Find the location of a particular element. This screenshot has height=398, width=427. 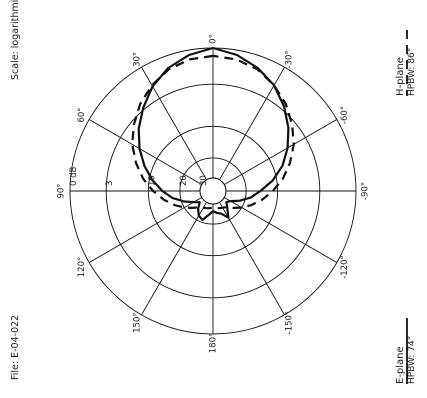

legend-h-plane: H-plane HPBW: 86° is located at coordinates (406, 63).